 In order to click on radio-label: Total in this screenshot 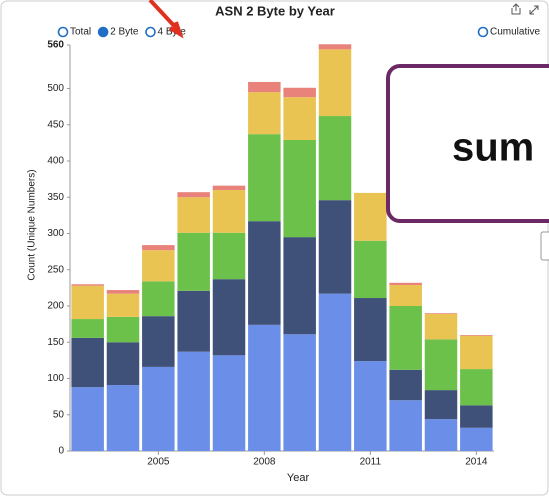, I will do `click(80, 32)`.